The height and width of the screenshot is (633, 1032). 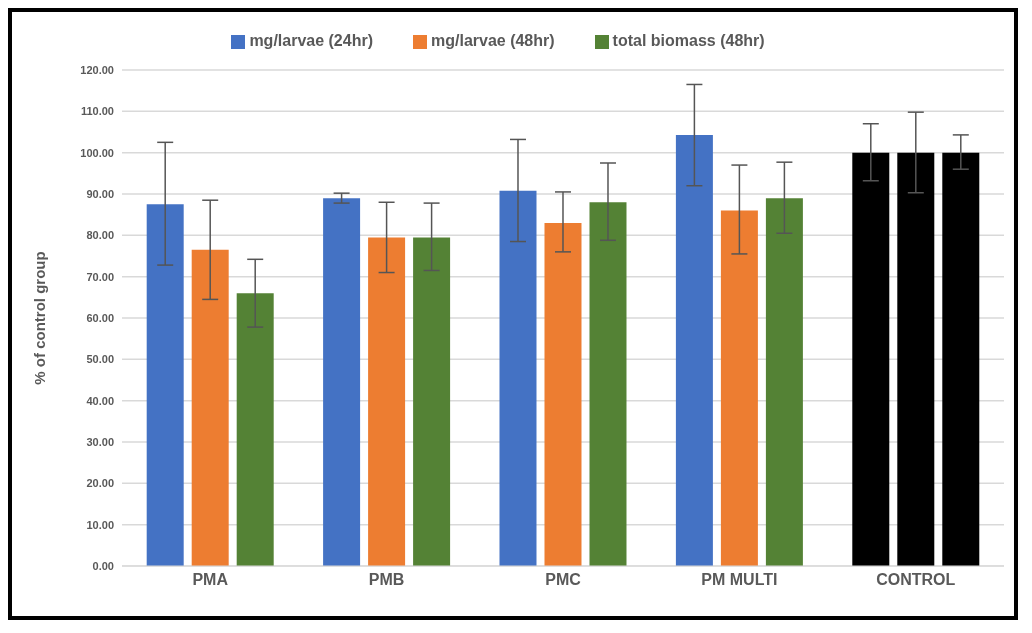 What do you see at coordinates (97, 69) in the screenshot?
I see `y-tick-label: 120.00` at bounding box center [97, 69].